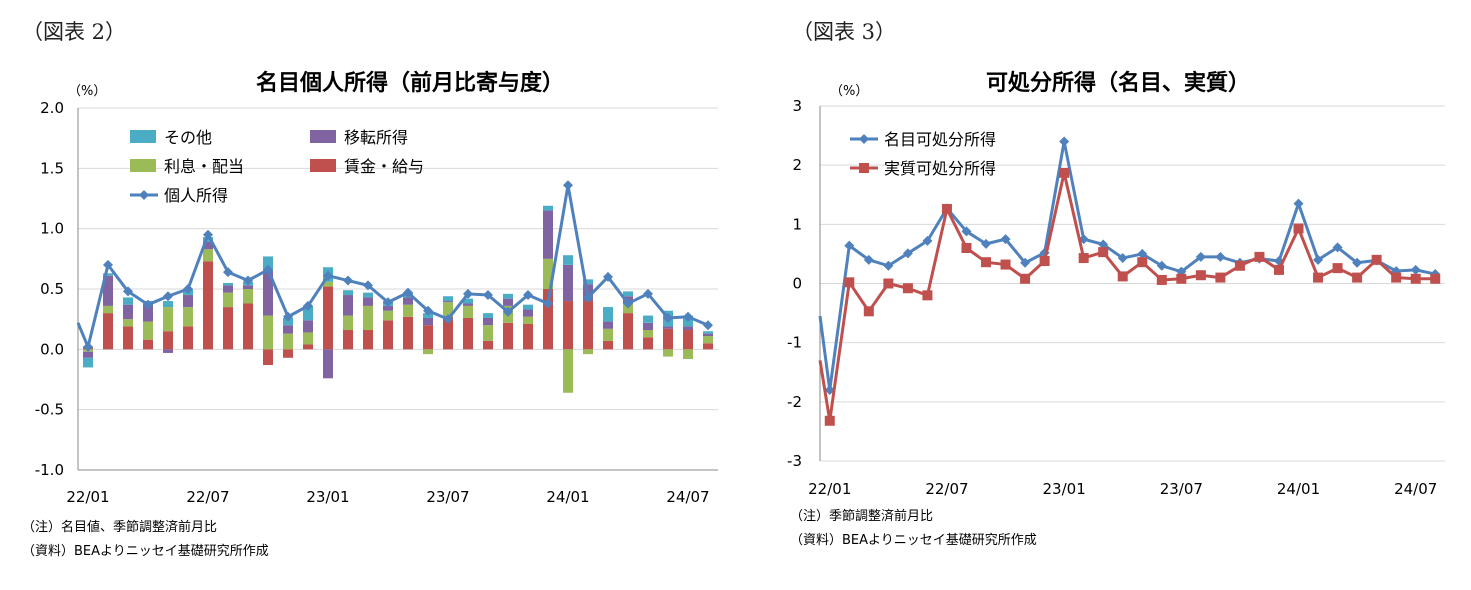 The image size is (1471, 590). What do you see at coordinates (1118, 83) in the screenshot?
I see `chart-title: 可処分所得（名目、実質）` at bounding box center [1118, 83].